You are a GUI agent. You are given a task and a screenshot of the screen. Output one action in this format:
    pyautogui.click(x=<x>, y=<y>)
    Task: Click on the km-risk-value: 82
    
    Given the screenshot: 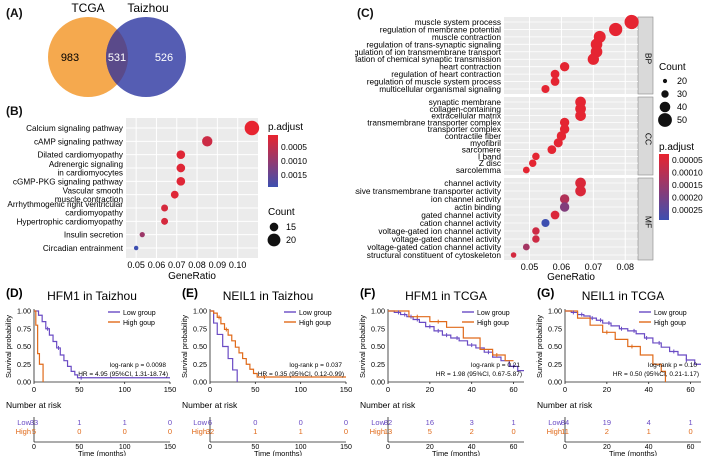 What is the action you would take?
    pyautogui.click(x=388, y=422)
    